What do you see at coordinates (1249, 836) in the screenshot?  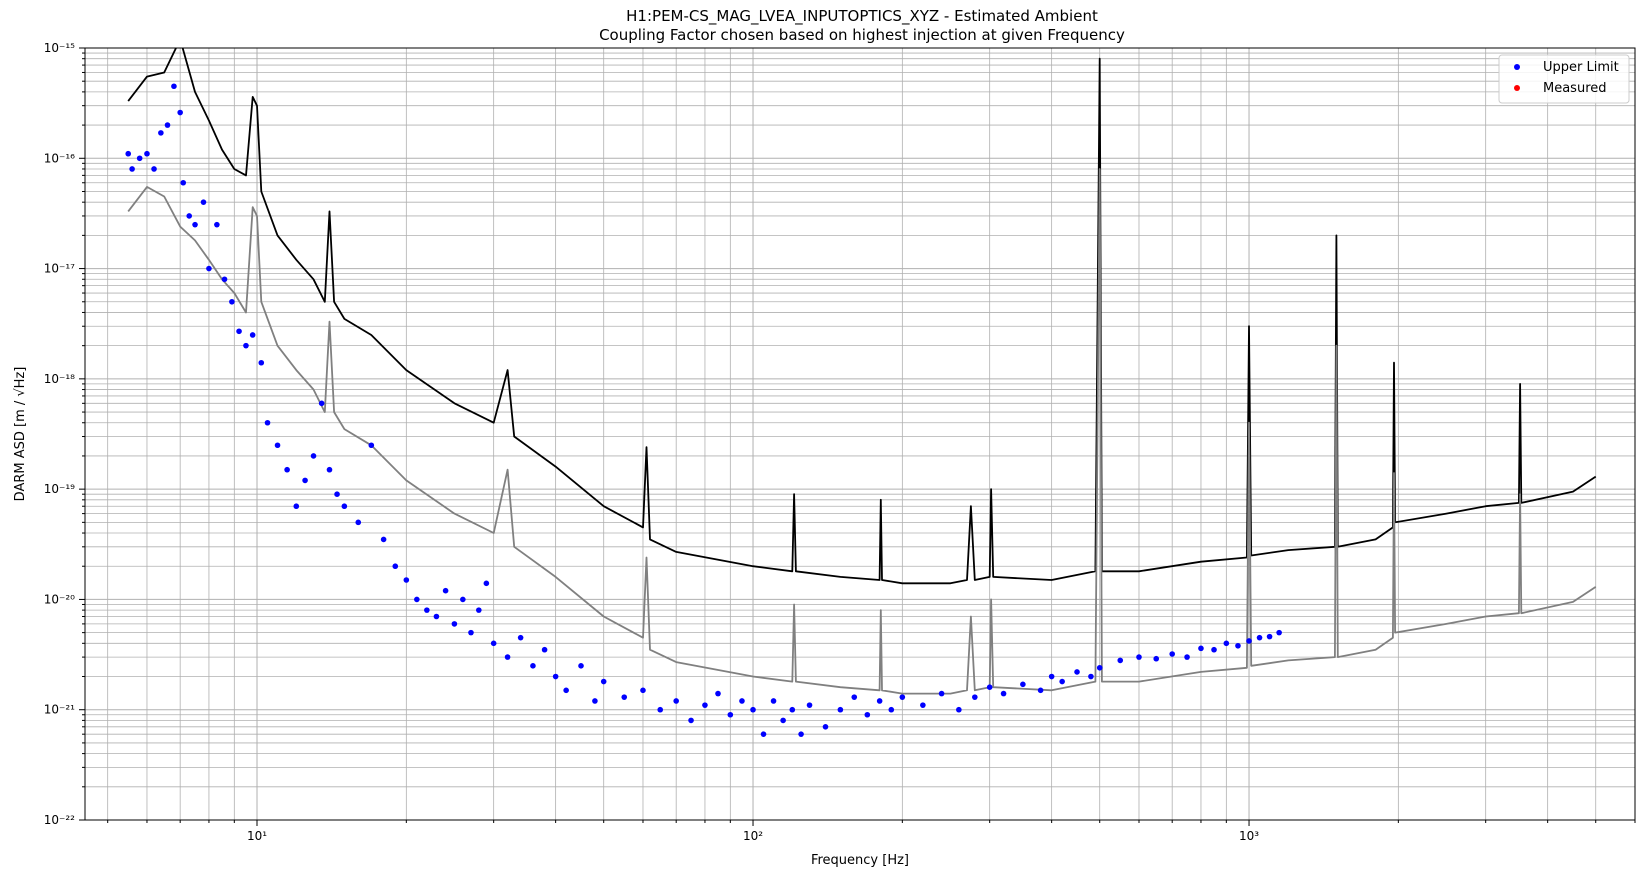 I see `x-tick-label: 10³` at bounding box center [1249, 836].